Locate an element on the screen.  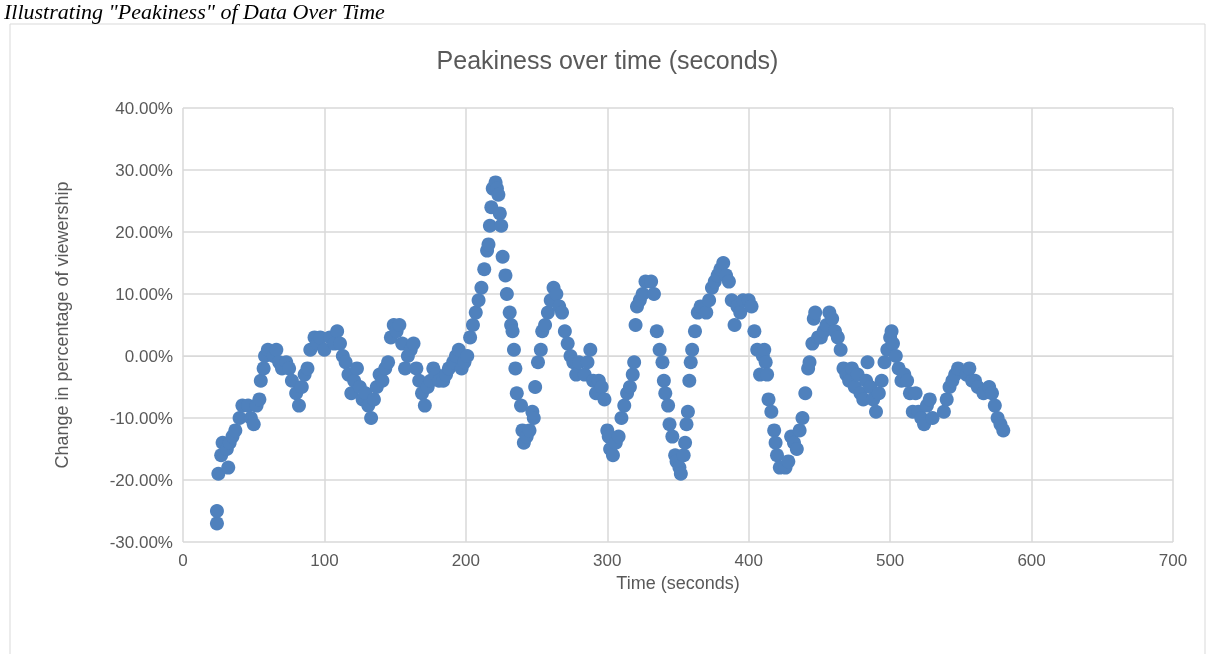
x-axis-title: Time (seconds) is located at coordinates (678, 583).